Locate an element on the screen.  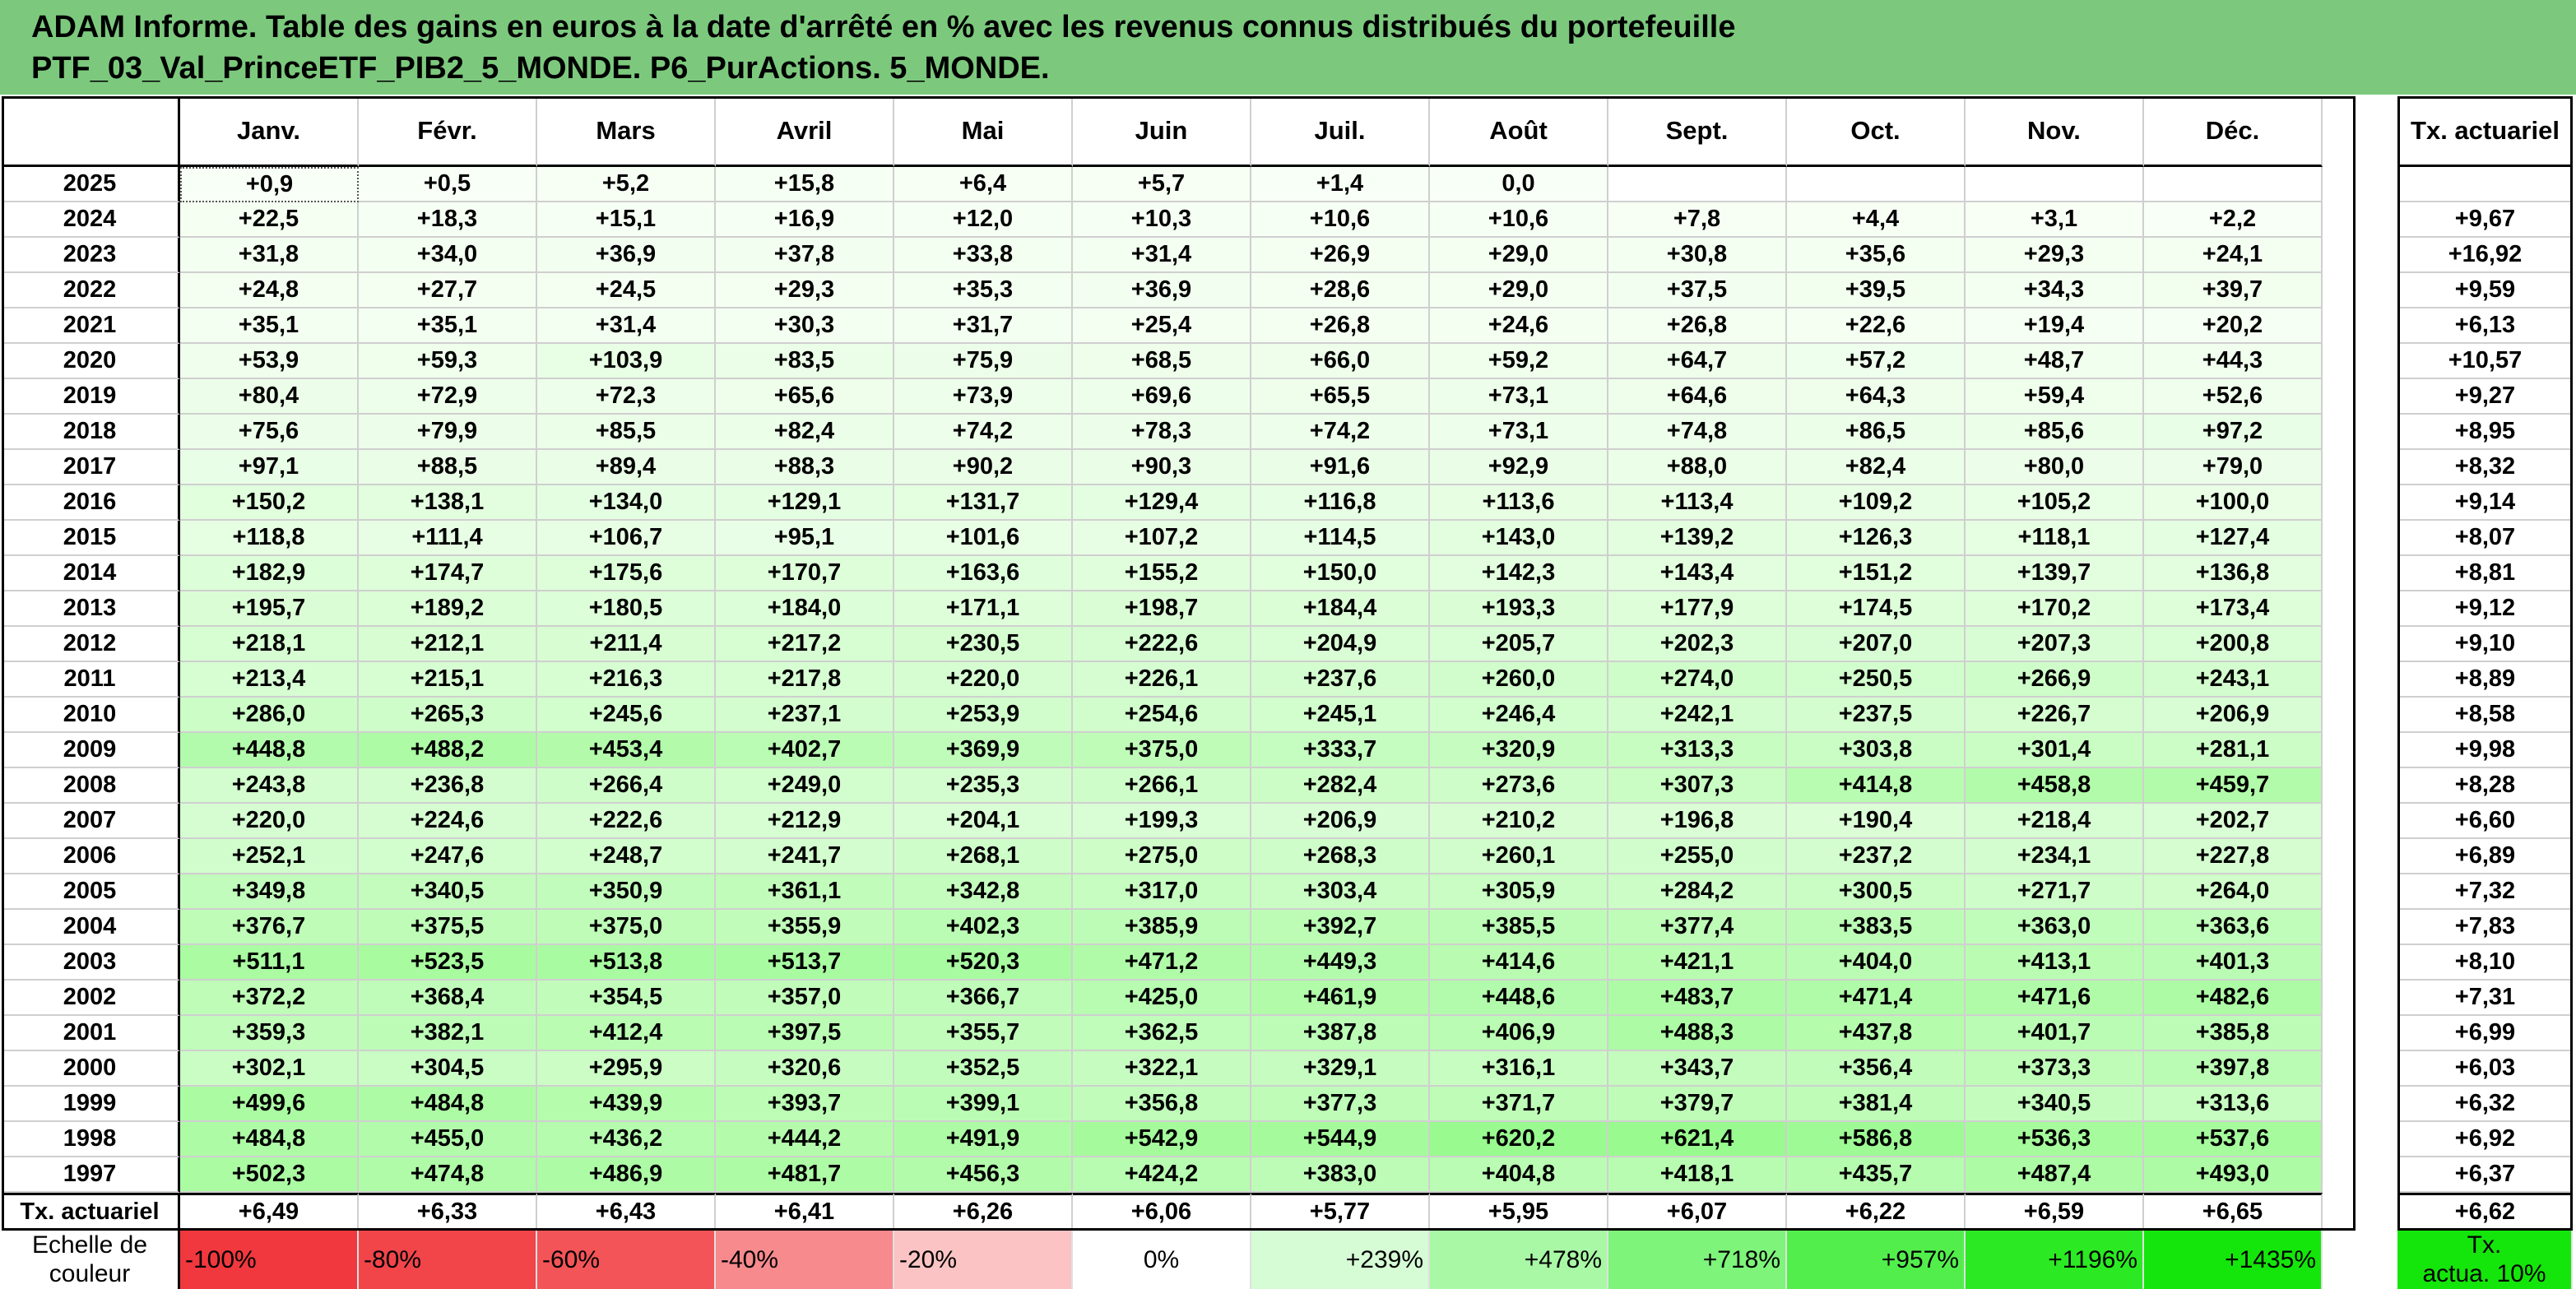
value-cell: +3,1 is located at coordinates (2055, 220).